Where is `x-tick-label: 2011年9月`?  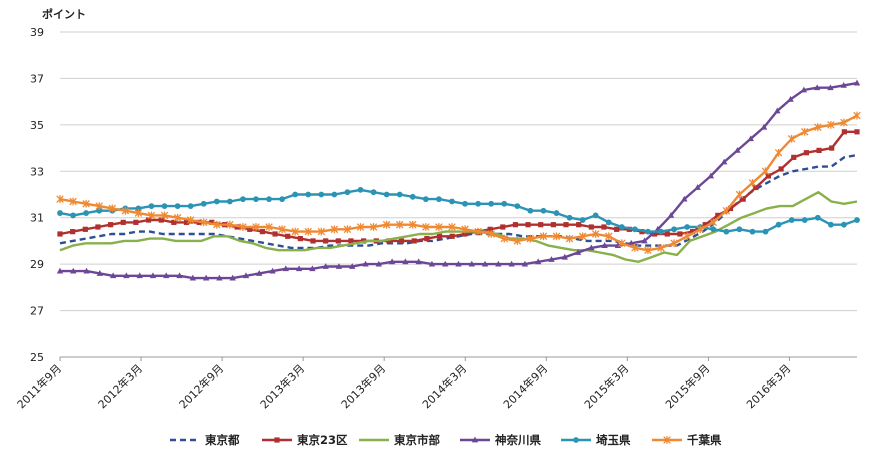
x-tick-label: 2011年9月 is located at coordinates (39, 386).